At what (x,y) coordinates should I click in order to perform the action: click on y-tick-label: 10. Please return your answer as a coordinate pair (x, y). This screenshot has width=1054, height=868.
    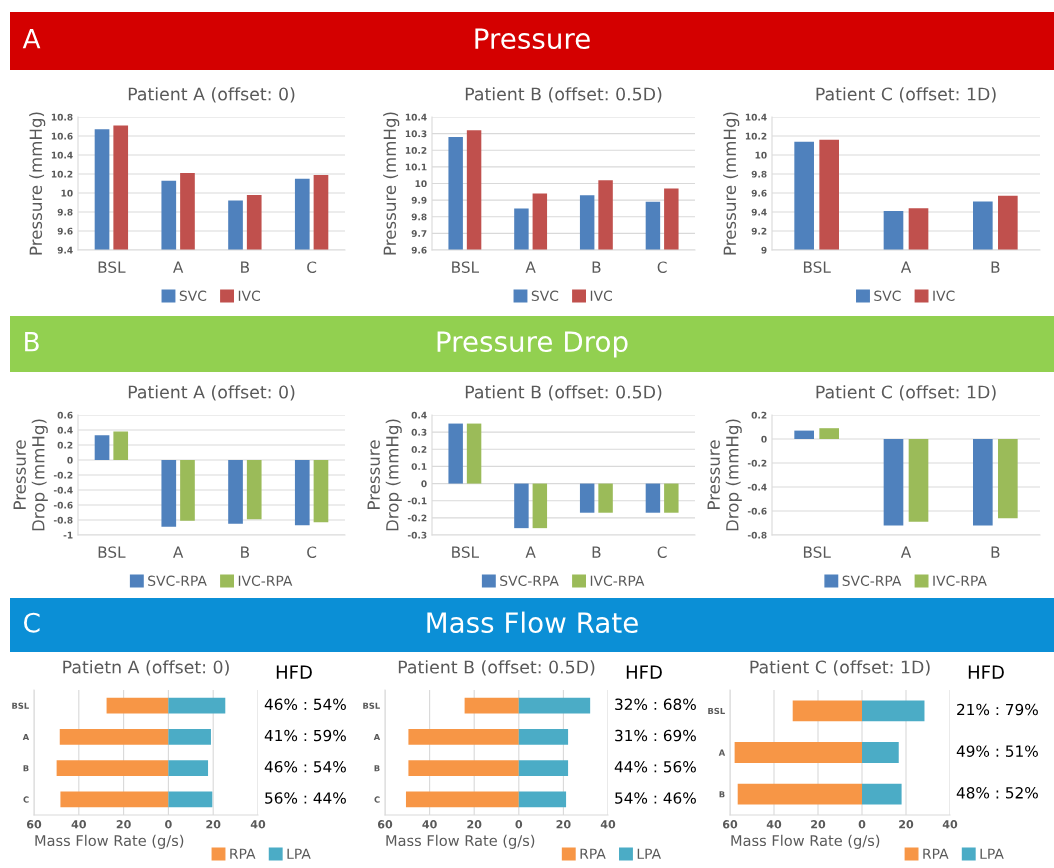
    Looking at the image, I should click on (421, 184).